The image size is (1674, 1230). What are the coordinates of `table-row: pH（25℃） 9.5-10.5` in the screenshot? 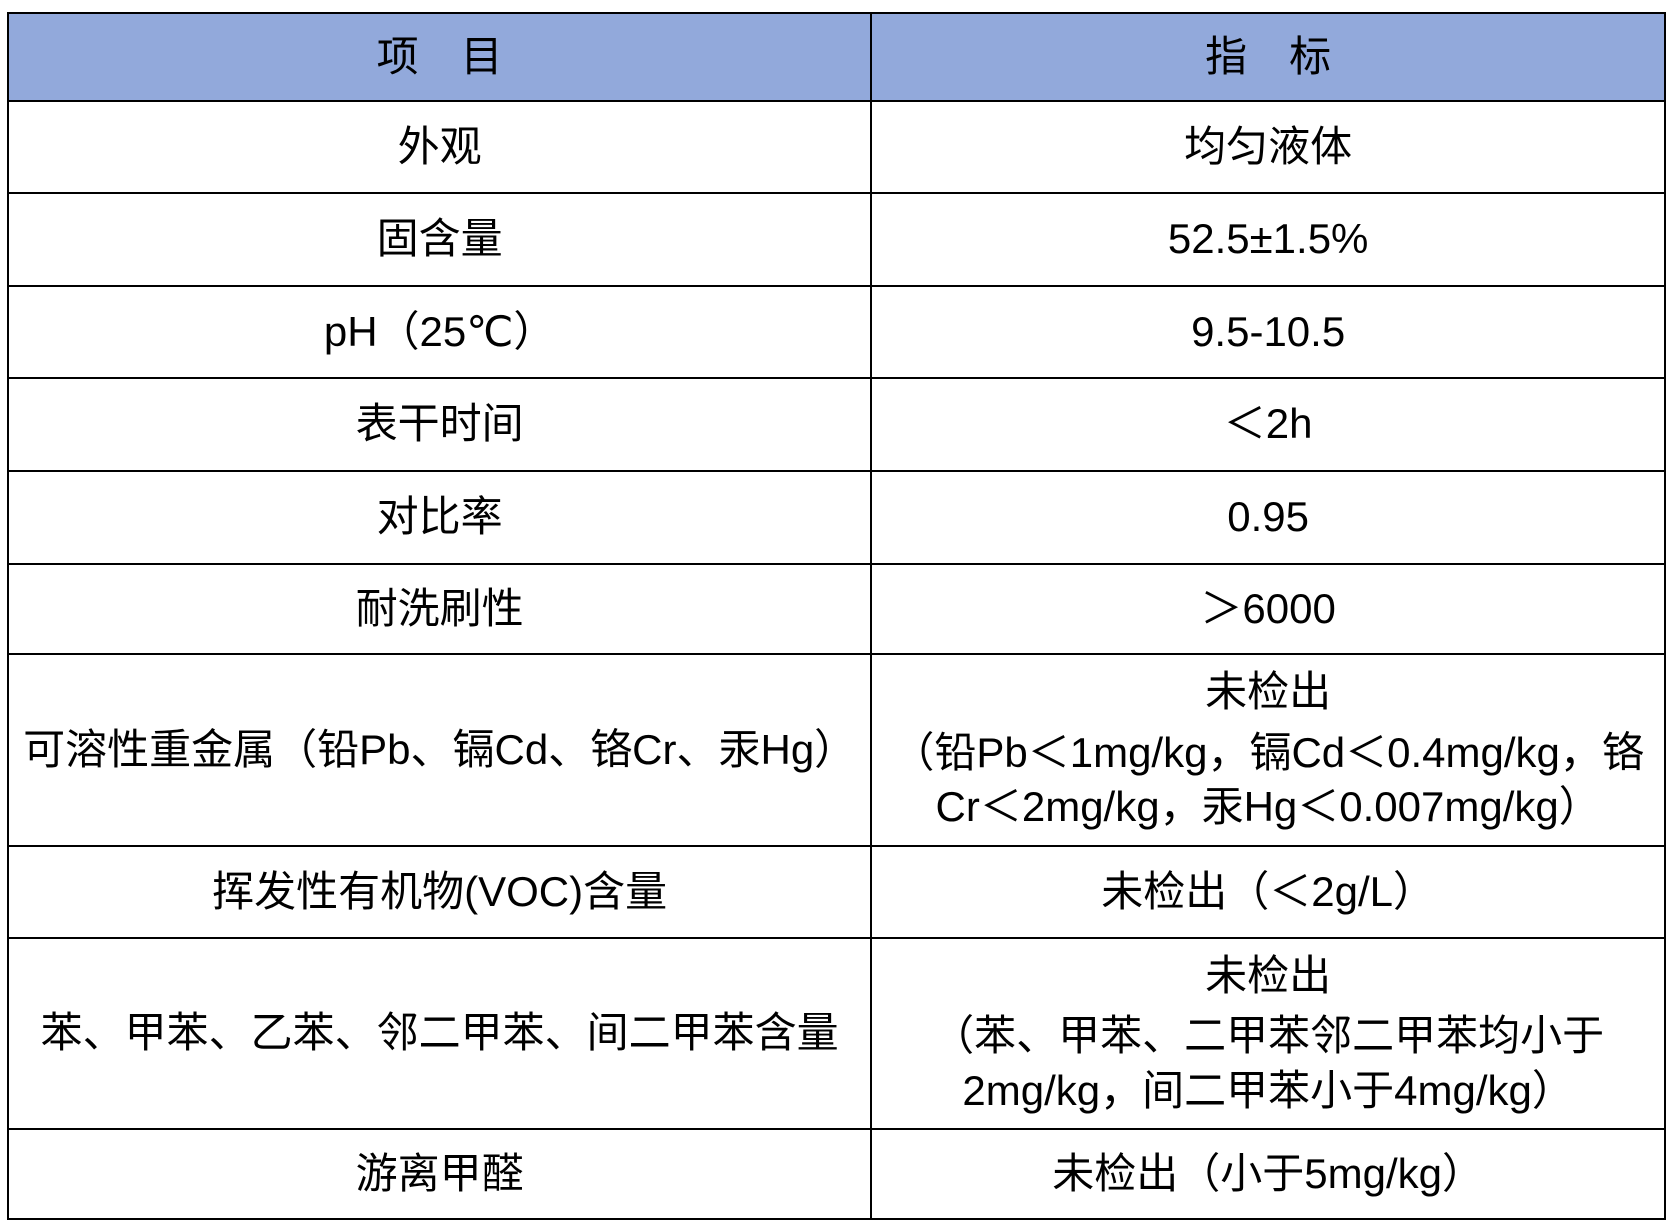 It's located at (836, 332).